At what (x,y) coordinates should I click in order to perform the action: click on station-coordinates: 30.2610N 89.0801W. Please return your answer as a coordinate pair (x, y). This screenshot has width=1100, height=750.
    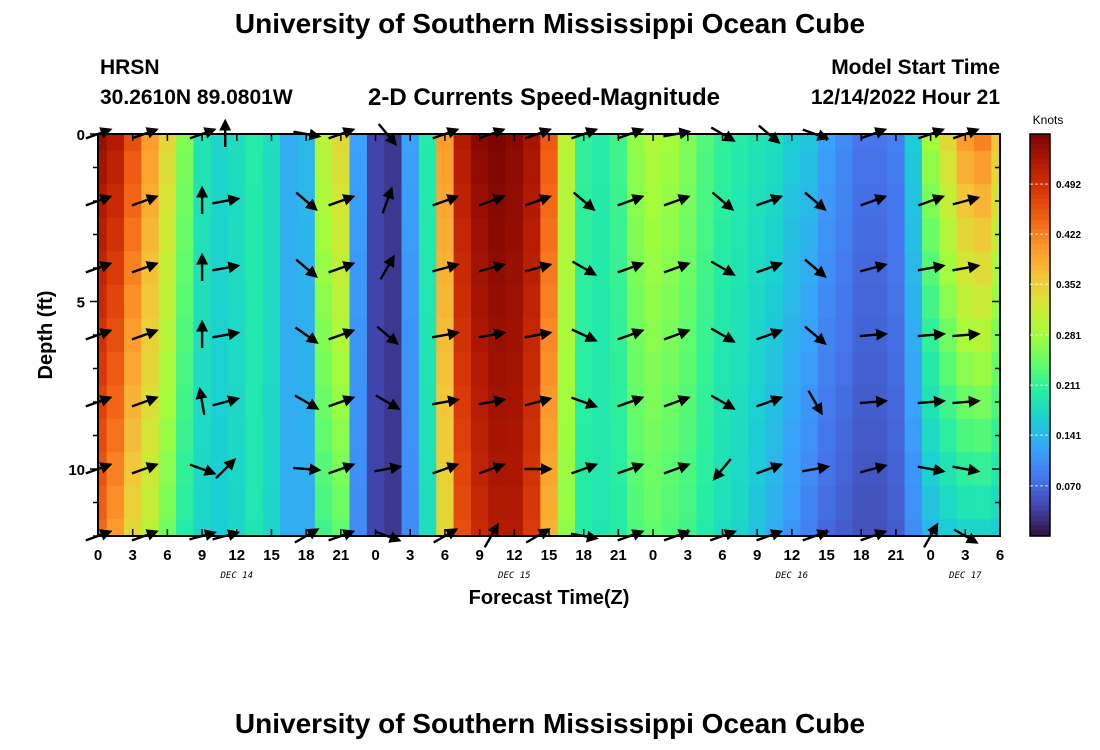
    Looking at the image, I should click on (196, 97).